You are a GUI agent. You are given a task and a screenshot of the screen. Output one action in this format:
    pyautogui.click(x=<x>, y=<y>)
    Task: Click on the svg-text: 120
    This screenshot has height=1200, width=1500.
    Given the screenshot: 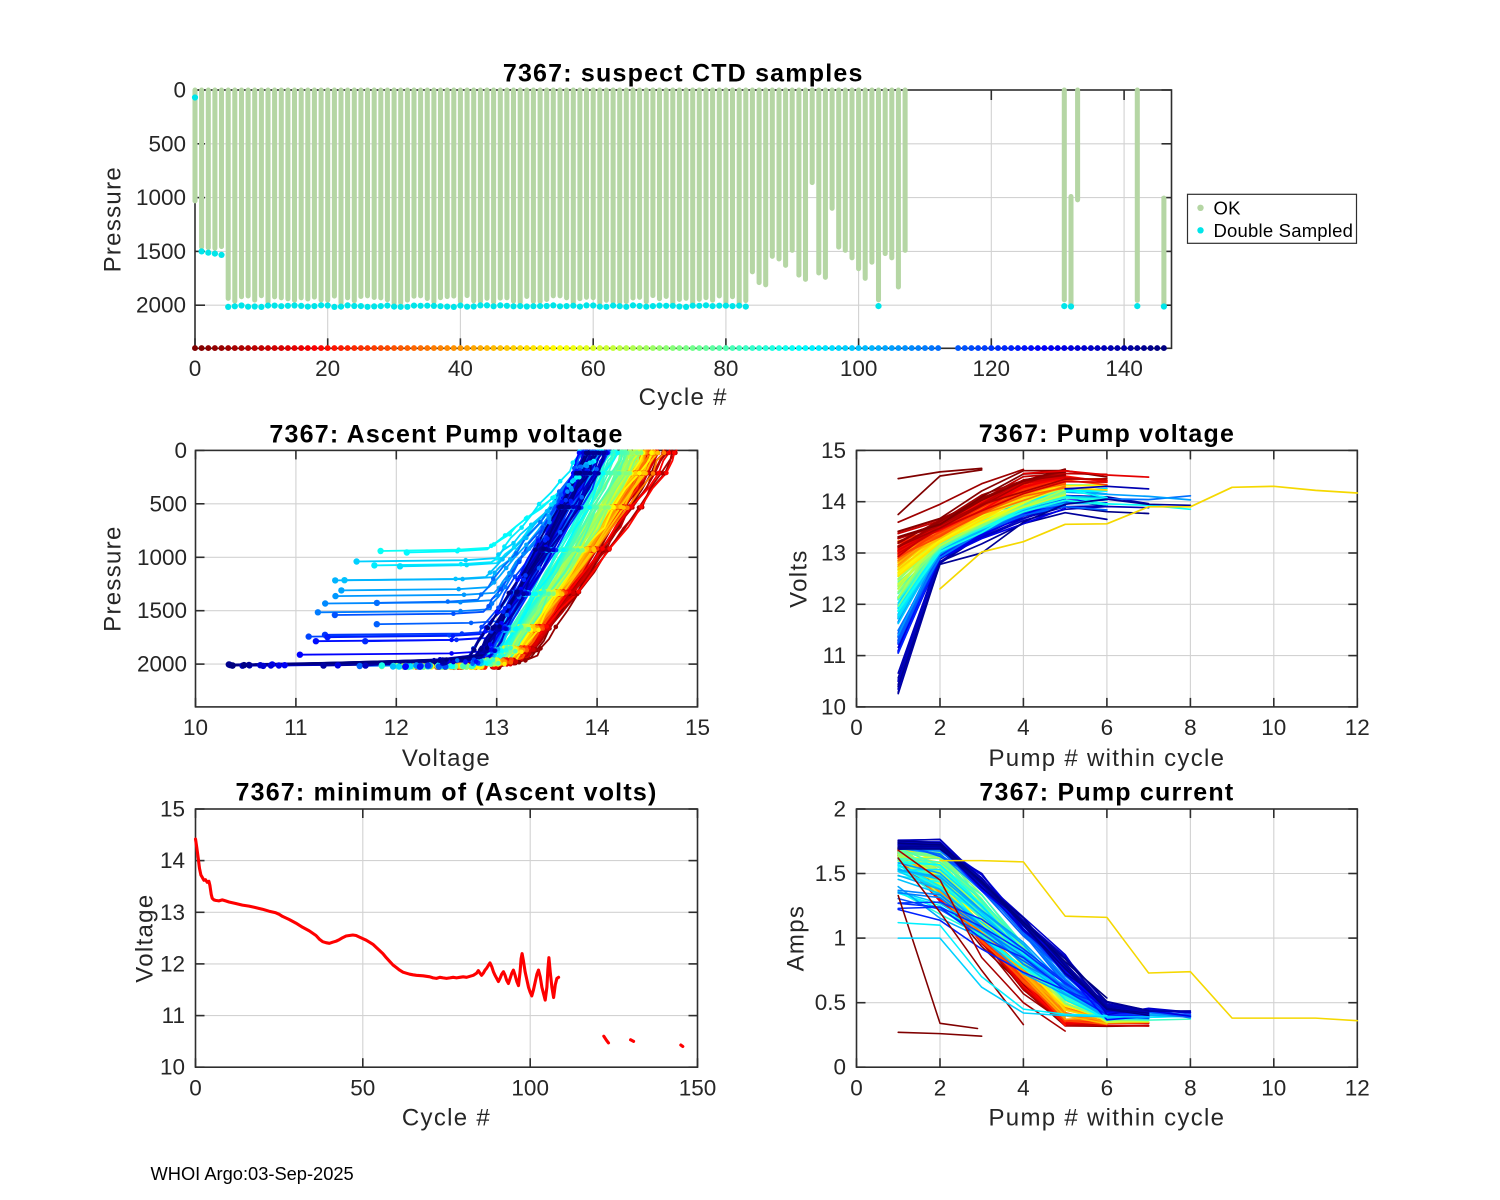 What is the action you would take?
    pyautogui.click(x=992, y=368)
    